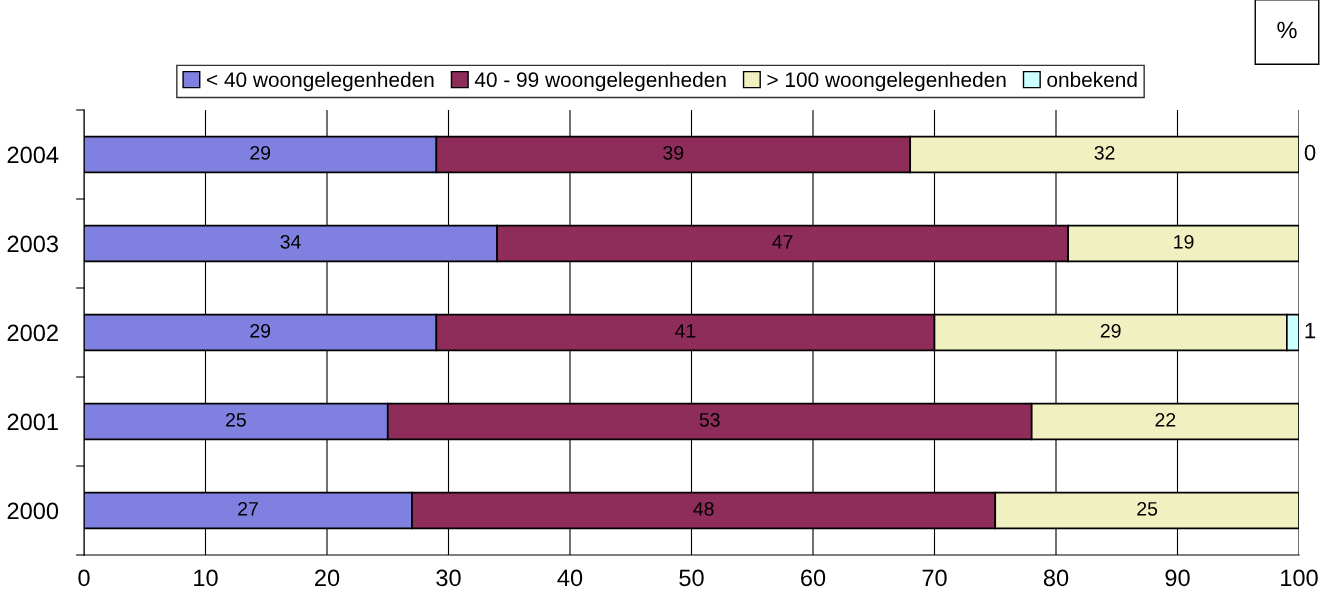  I want to click on y-tick-label: 2000, so click(33, 511).